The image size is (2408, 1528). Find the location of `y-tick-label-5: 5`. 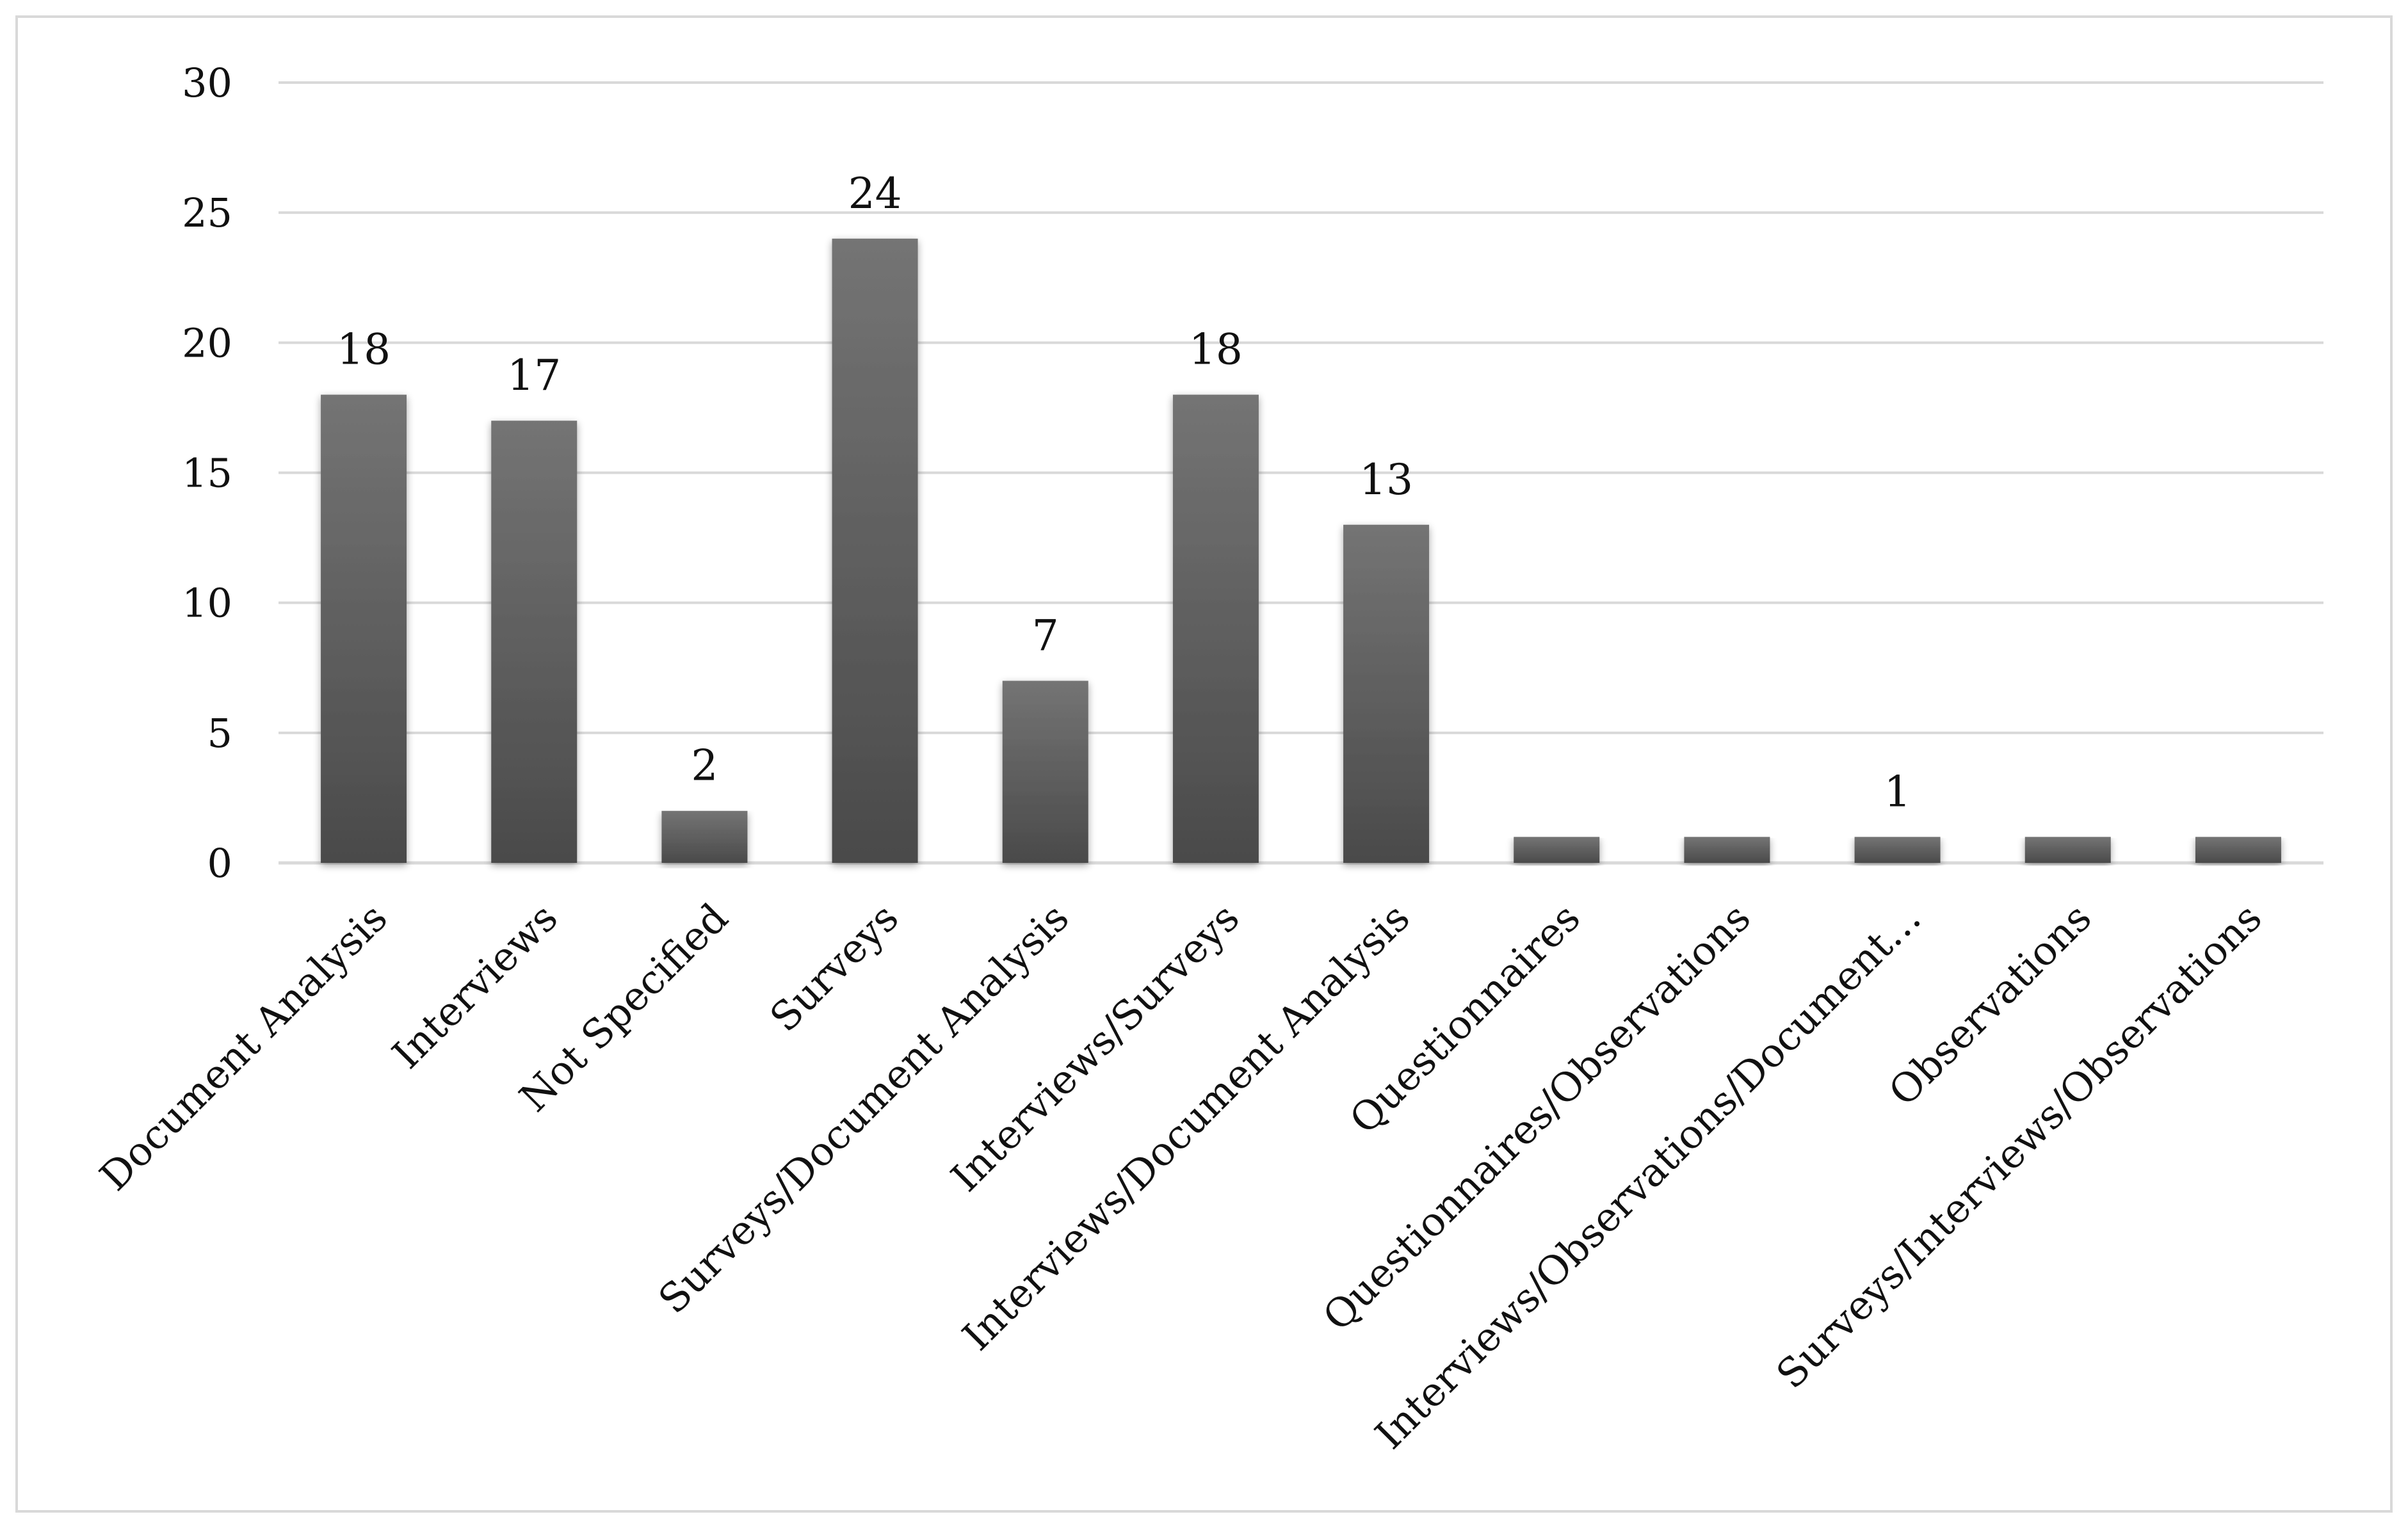

y-tick-label-5: 5 is located at coordinates (219, 733).